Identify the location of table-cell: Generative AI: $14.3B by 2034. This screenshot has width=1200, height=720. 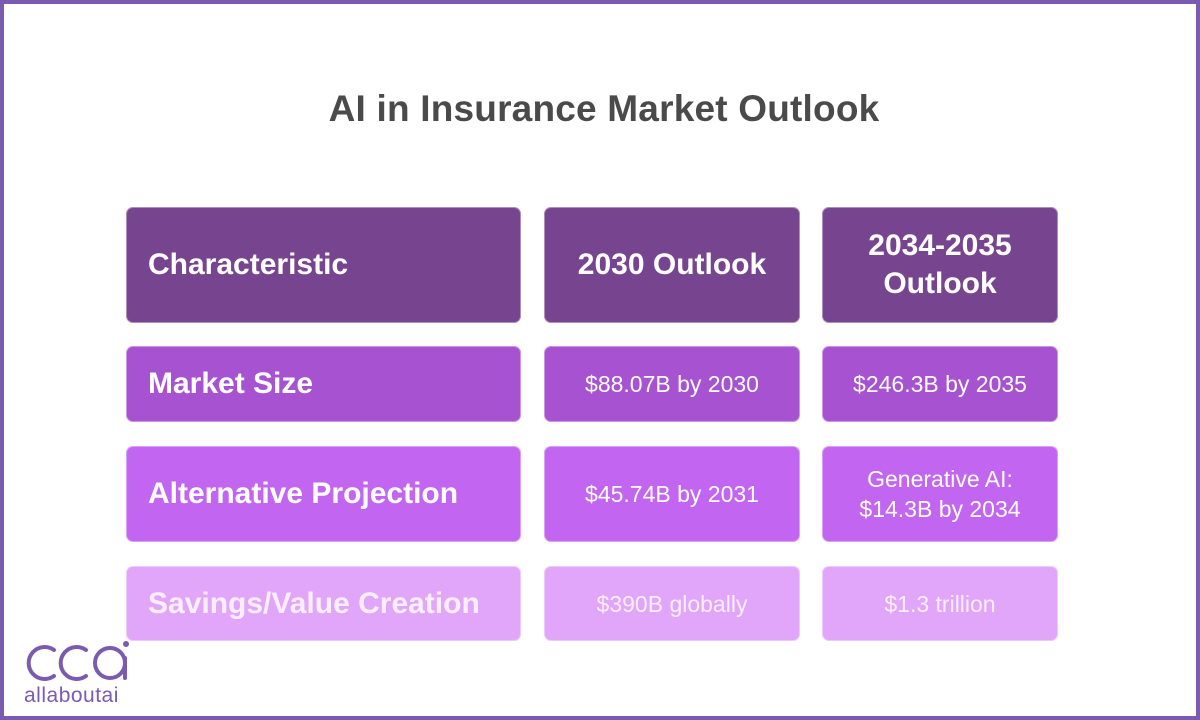
(940, 494).